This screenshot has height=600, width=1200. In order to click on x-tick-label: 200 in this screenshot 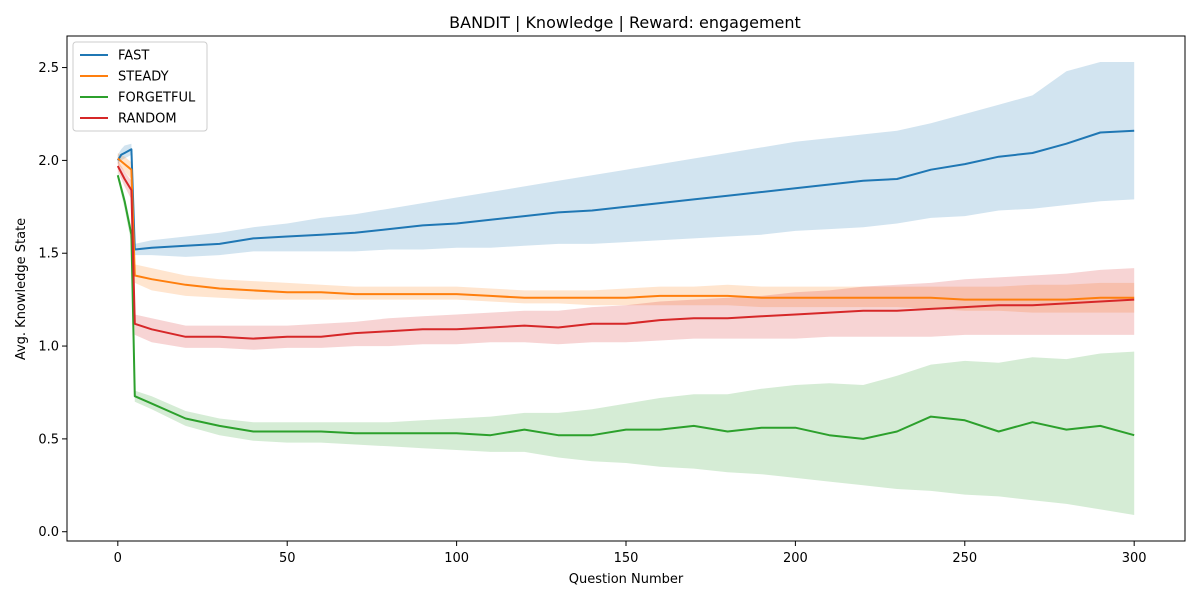, I will do `click(795, 558)`.